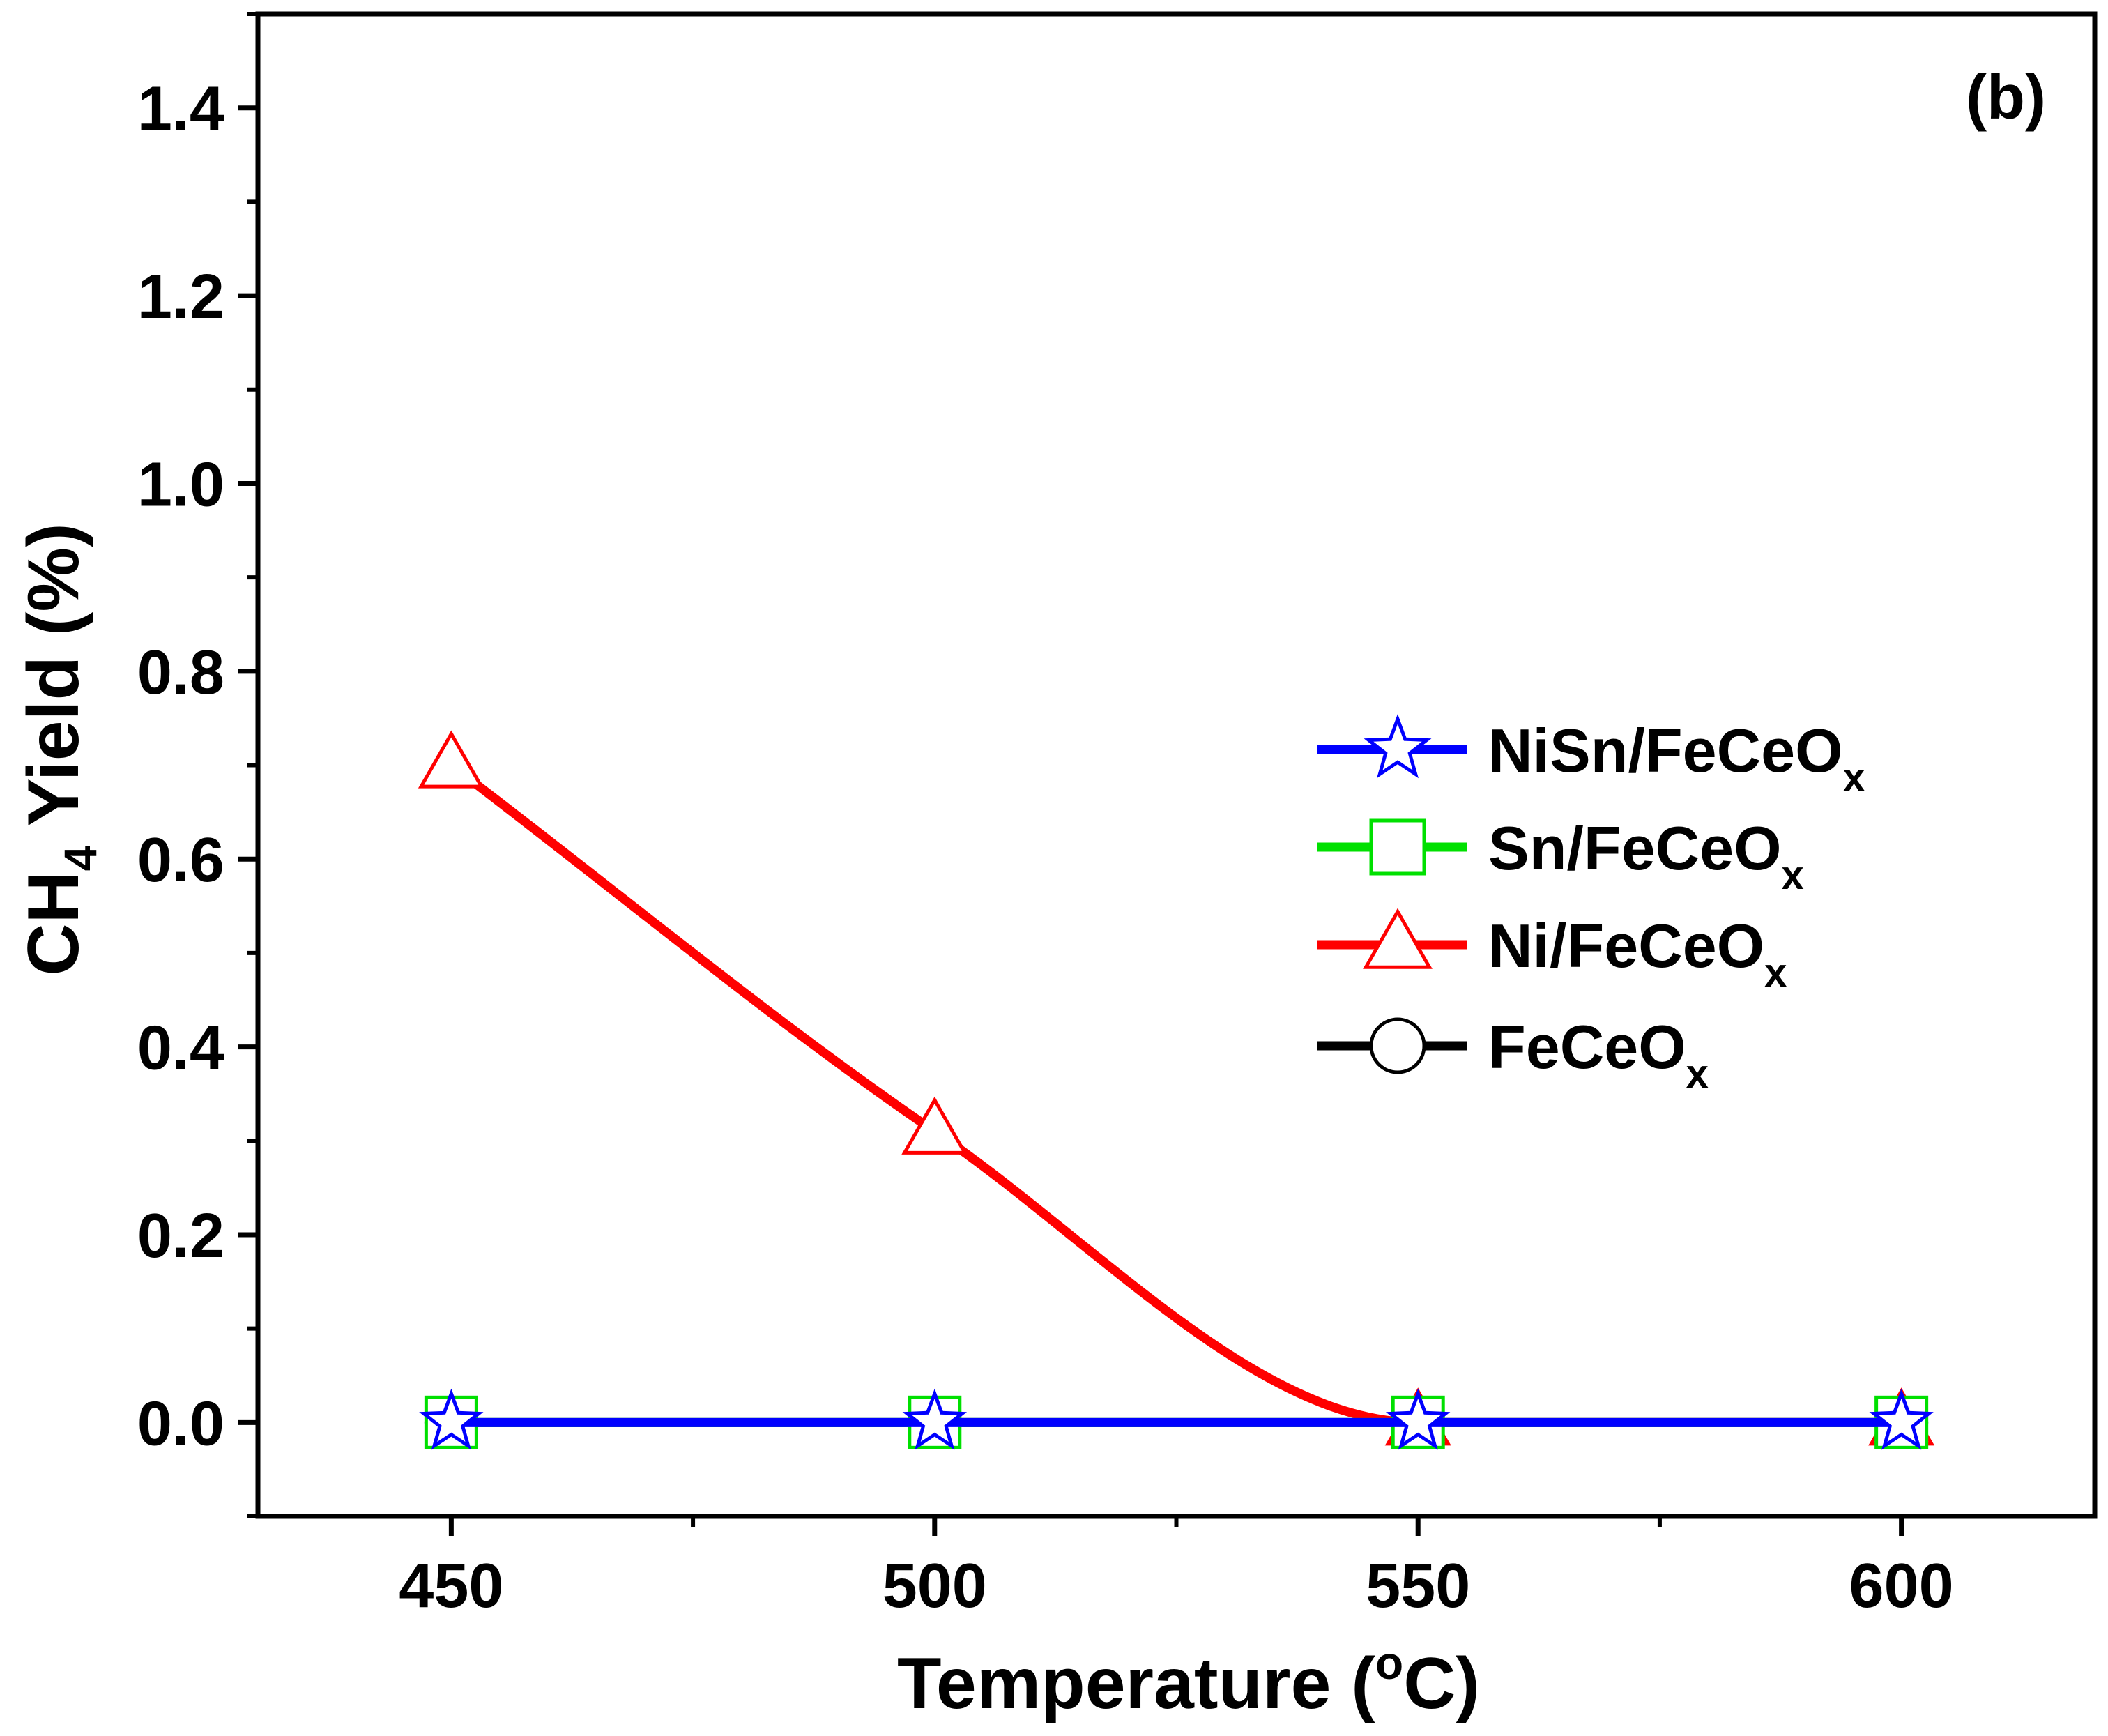 Image resolution: width=2108 pixels, height=1736 pixels. I want to click on y-axis-title-end: Yield (%), so click(53, 684).